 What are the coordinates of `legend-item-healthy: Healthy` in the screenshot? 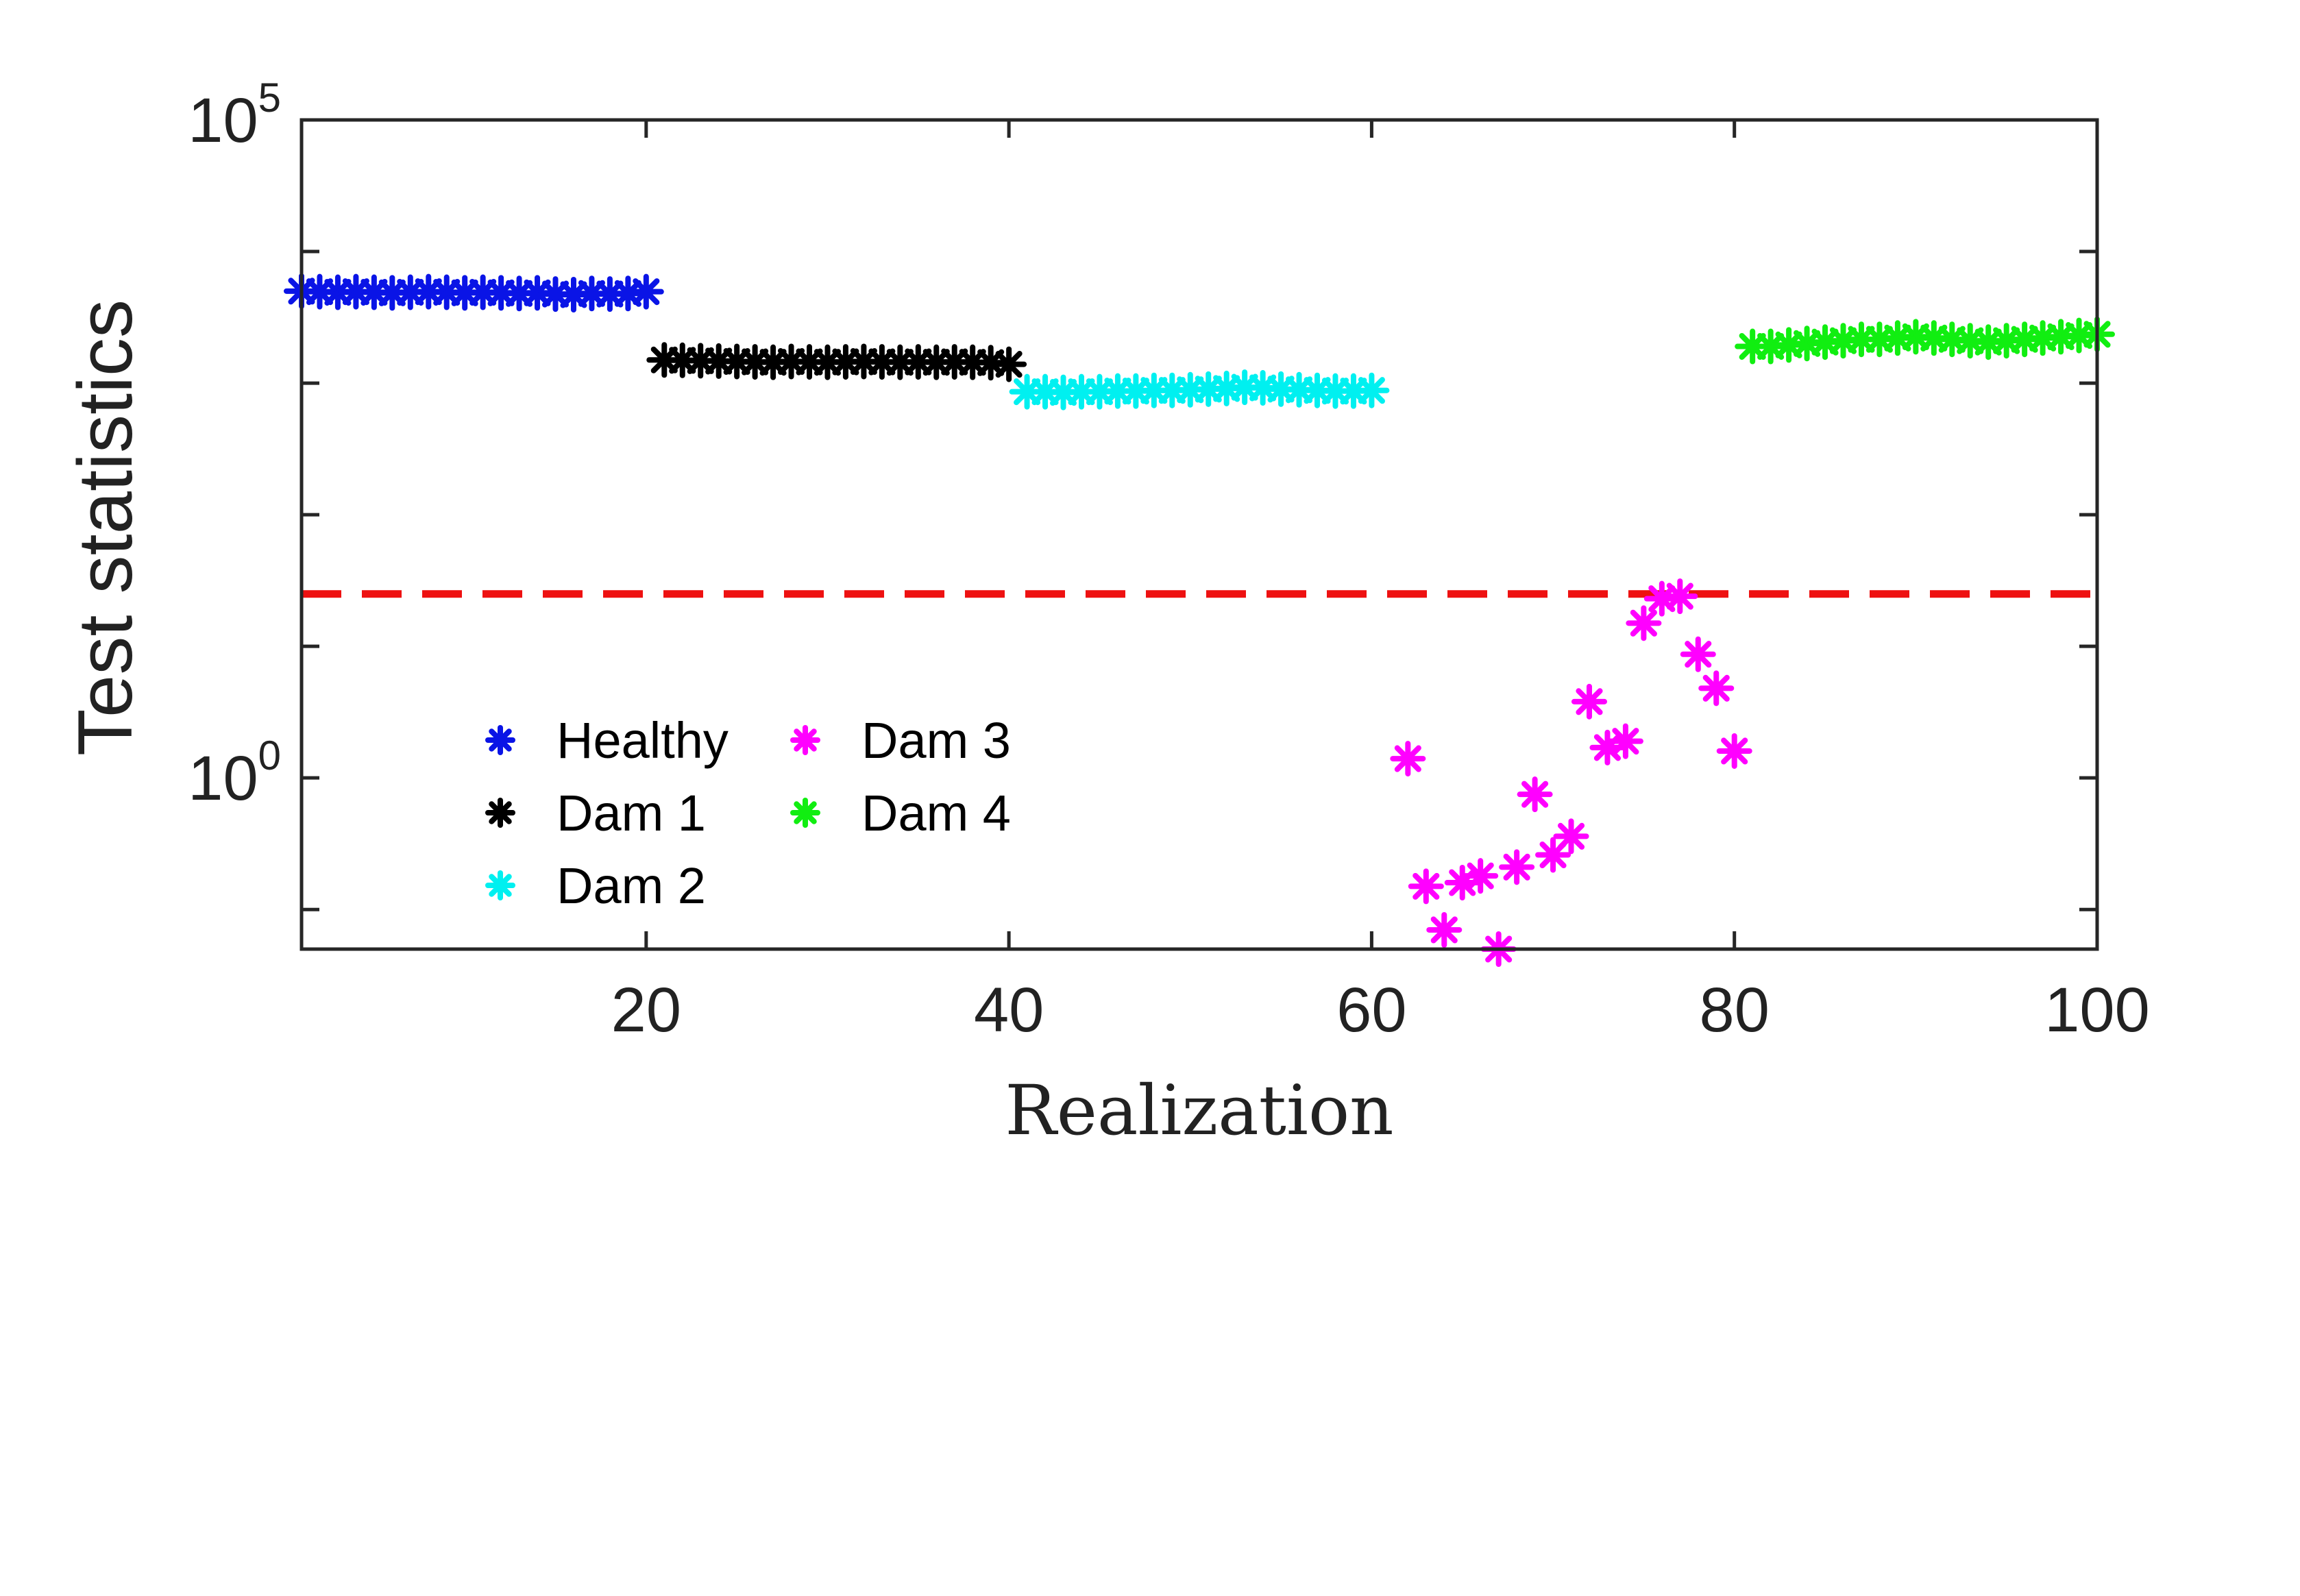 It's located at (607, 740).